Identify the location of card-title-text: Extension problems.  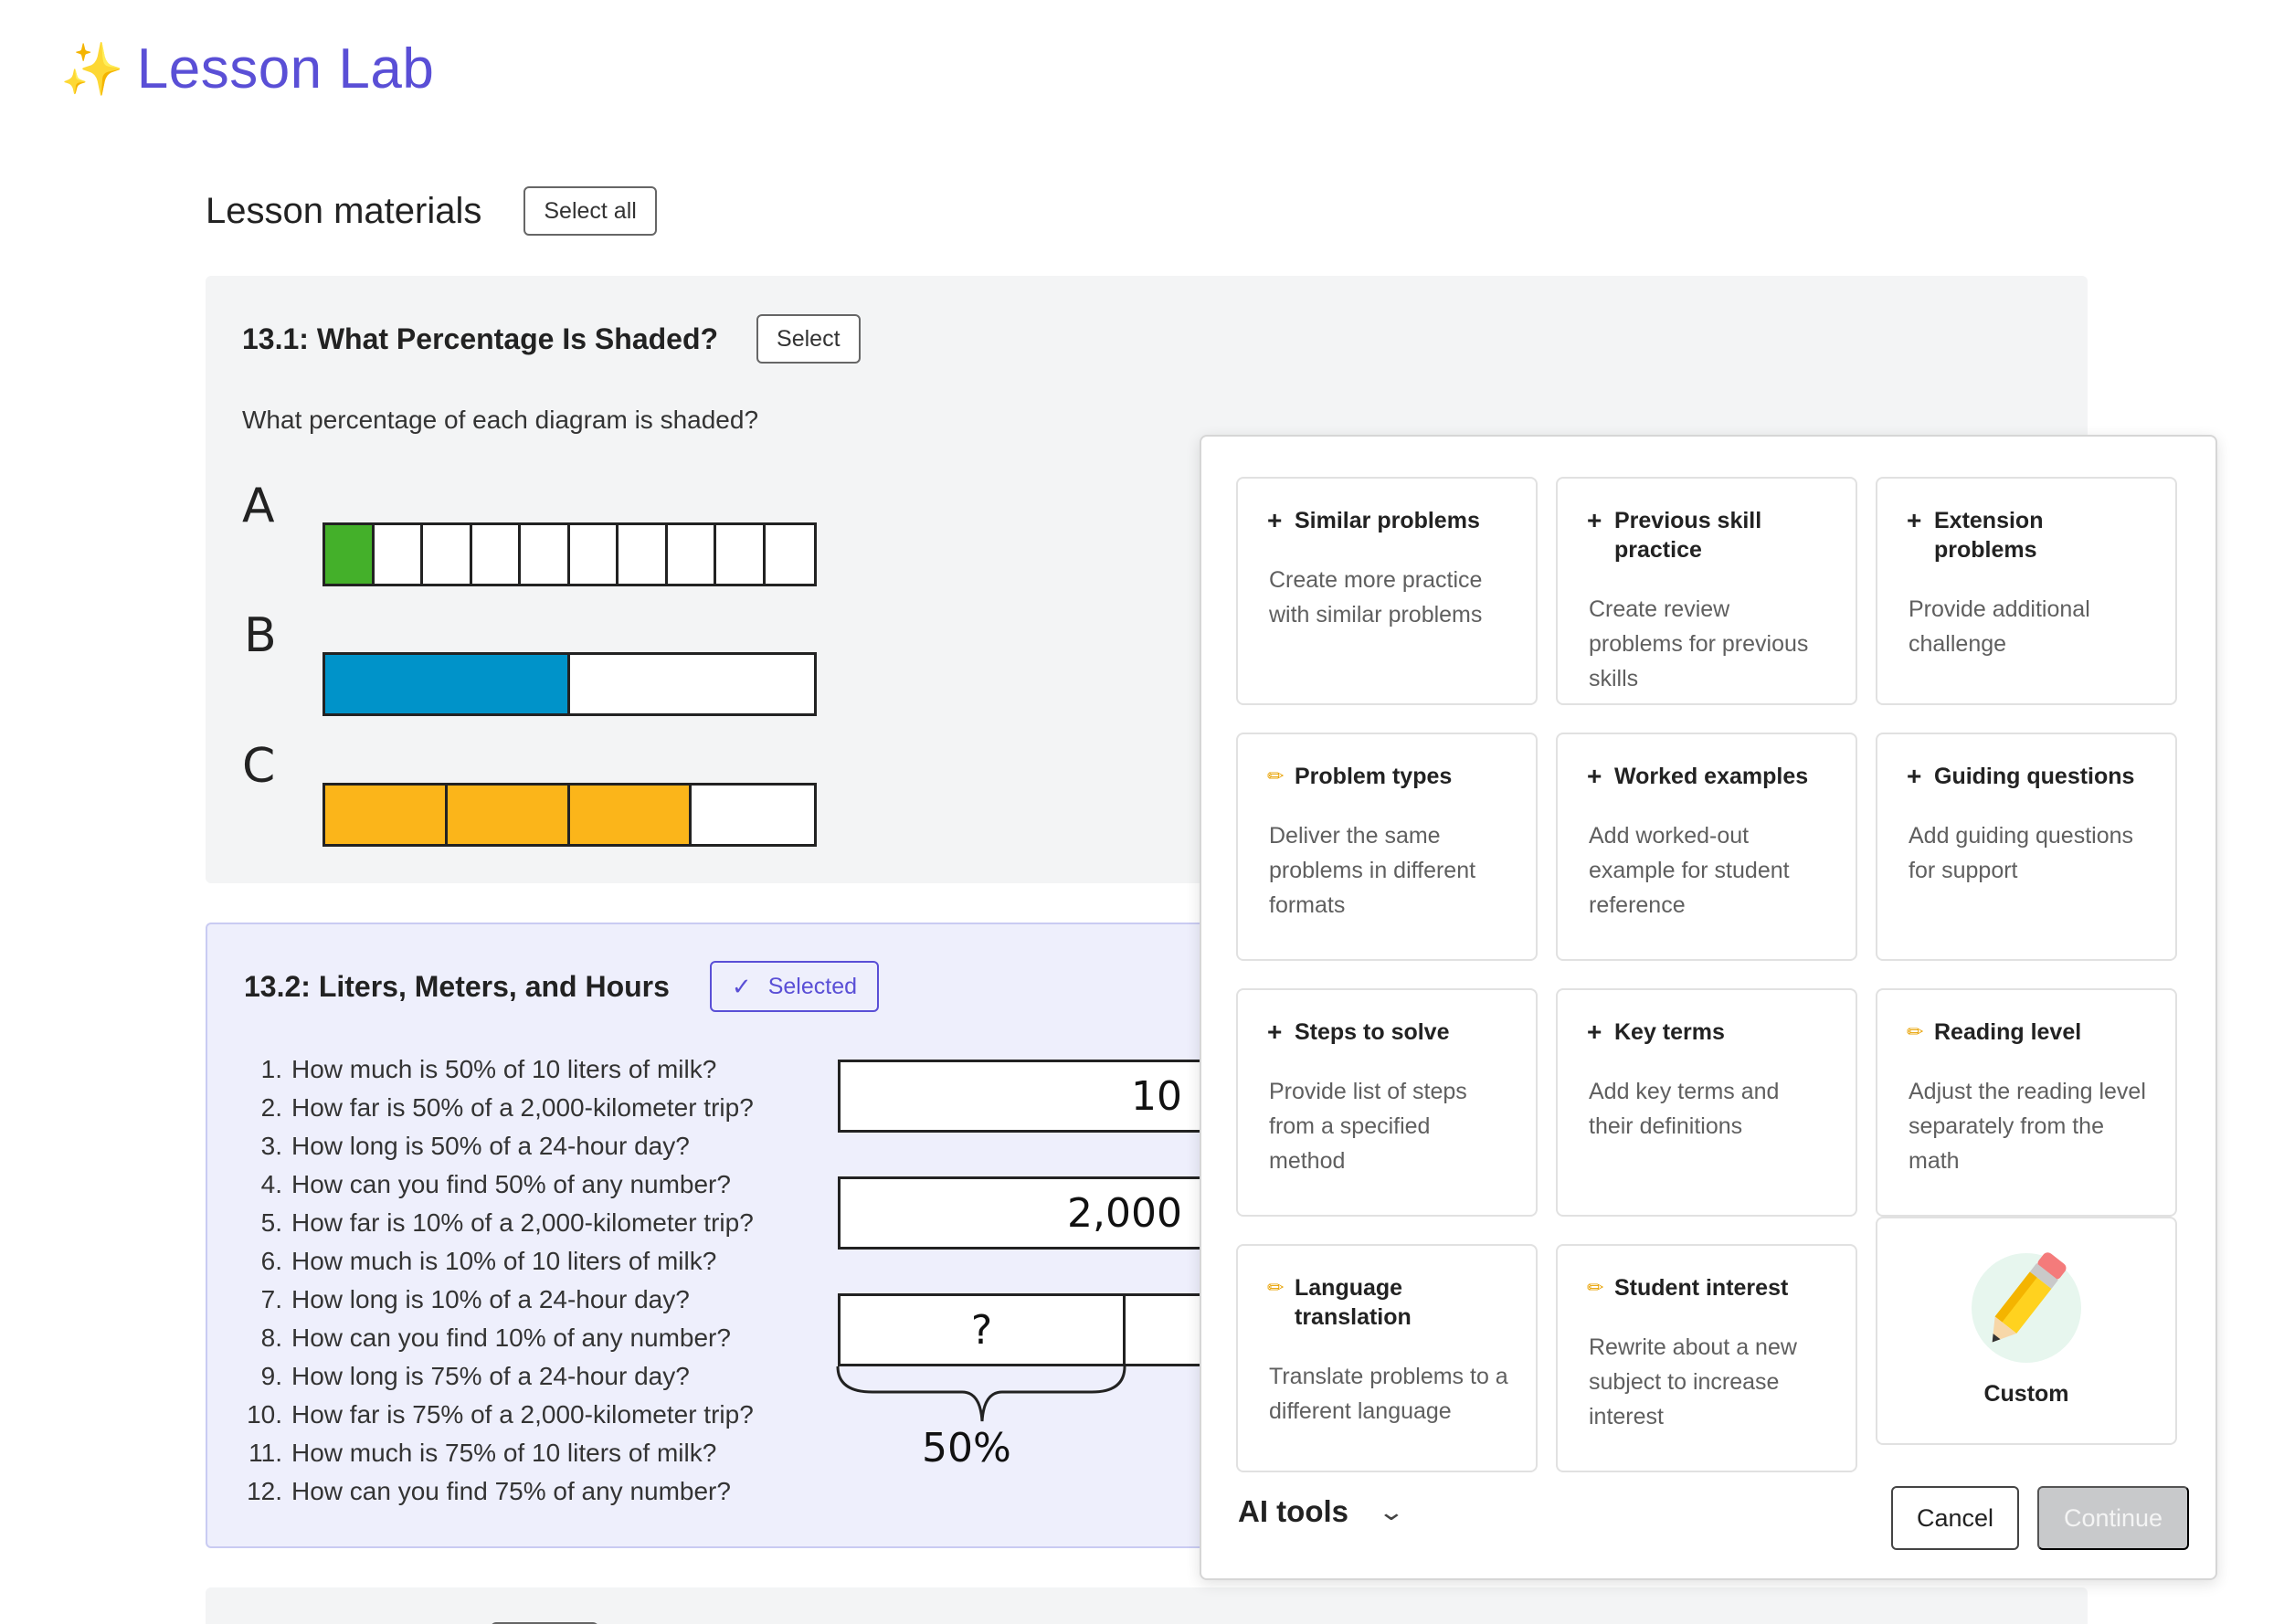
(1989, 536).